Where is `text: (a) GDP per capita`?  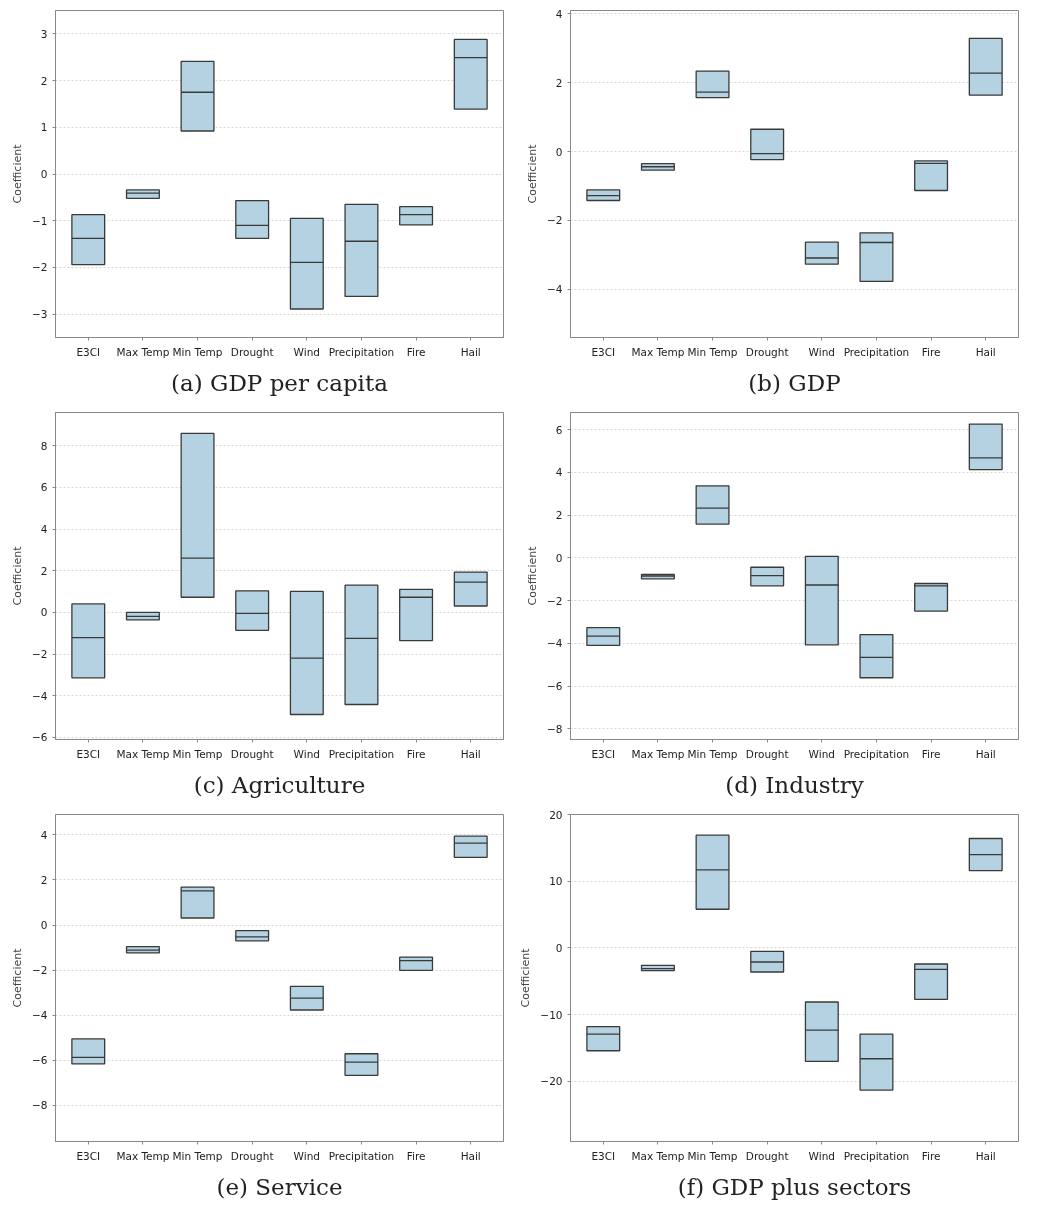
text: (a) GDP per capita is located at coordinates (280, 382).